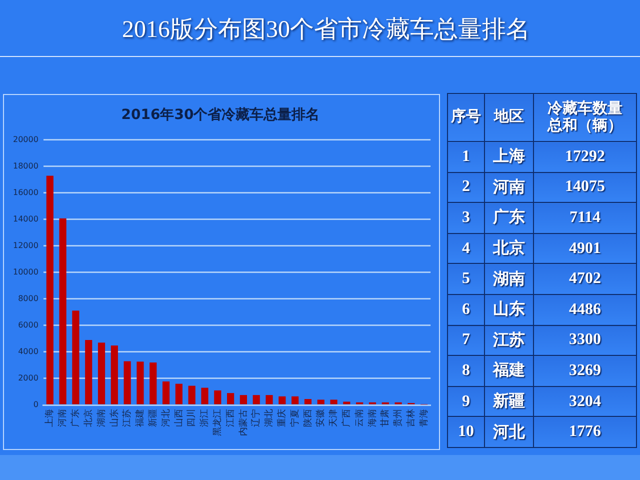  Describe the element at coordinates (178, 418) in the screenshot. I see `x-tick-label: 山西` at that location.